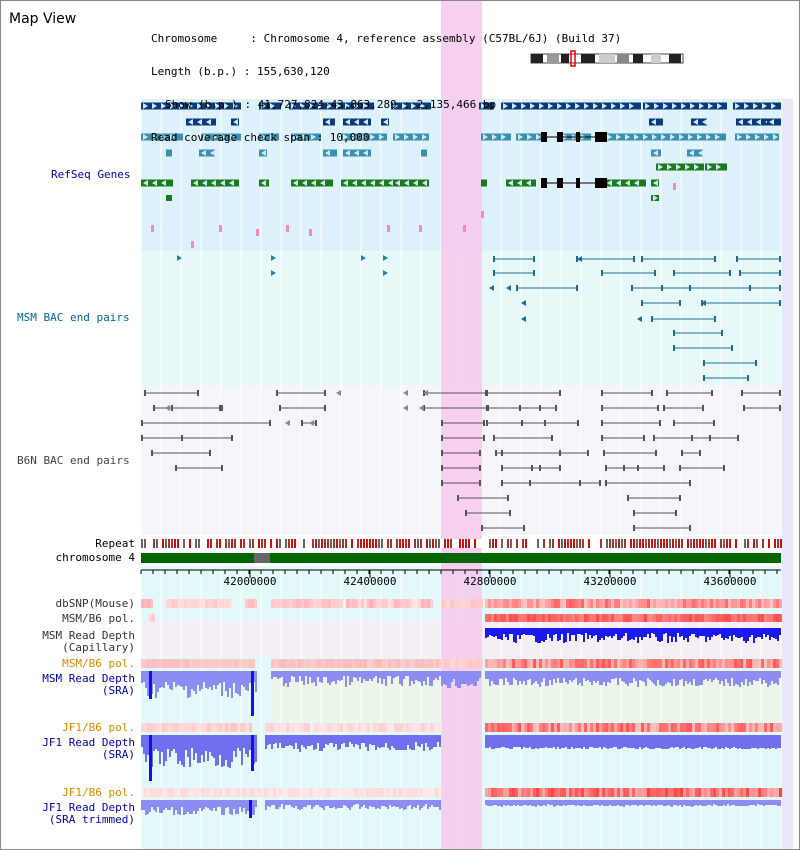  I want to click on row-label-msm-depth-capillary: MSM Read Depth, so click(88, 635).